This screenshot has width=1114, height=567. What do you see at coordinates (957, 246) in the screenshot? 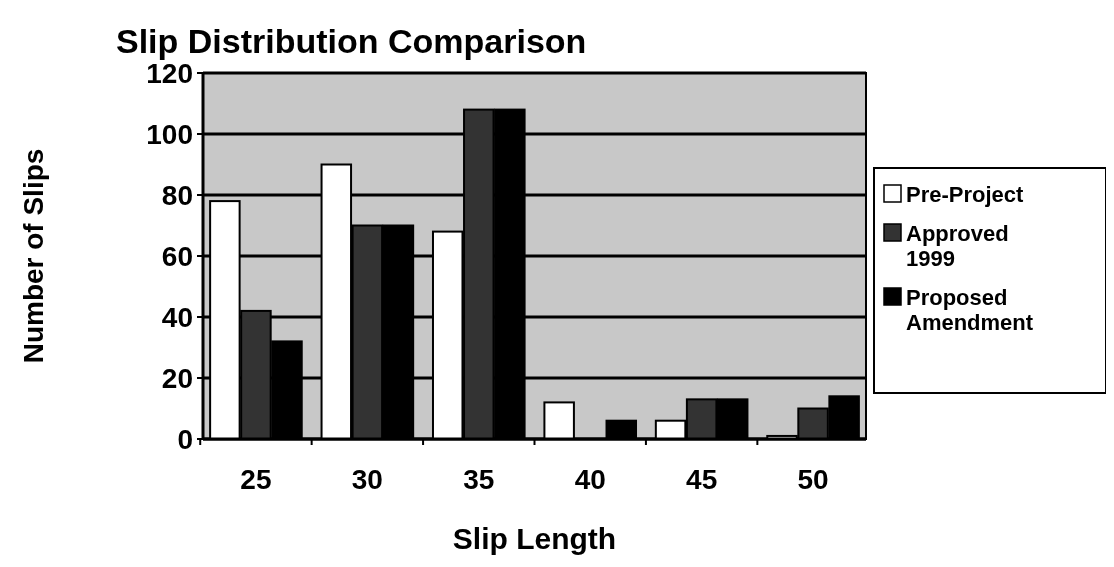
I see `legend-label: Approved 1999` at bounding box center [957, 246].